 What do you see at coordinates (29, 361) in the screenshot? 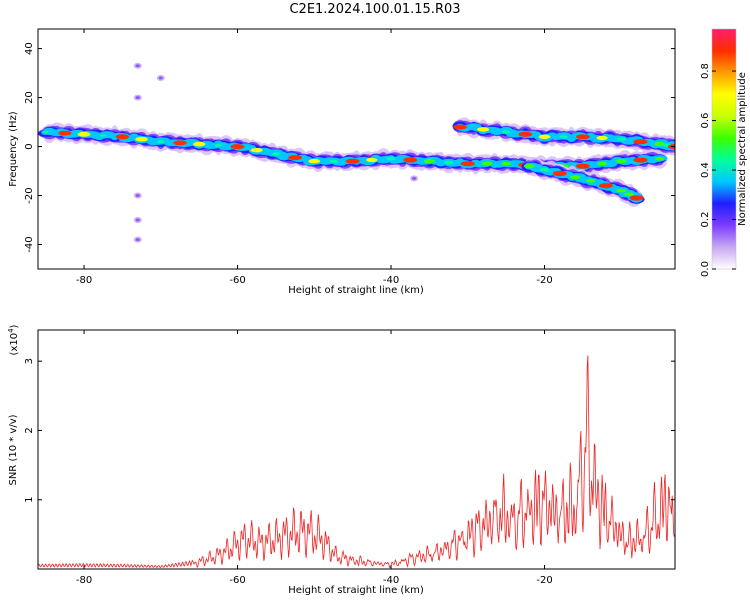
I see `snr-y-tick-label: 3` at bounding box center [29, 361].